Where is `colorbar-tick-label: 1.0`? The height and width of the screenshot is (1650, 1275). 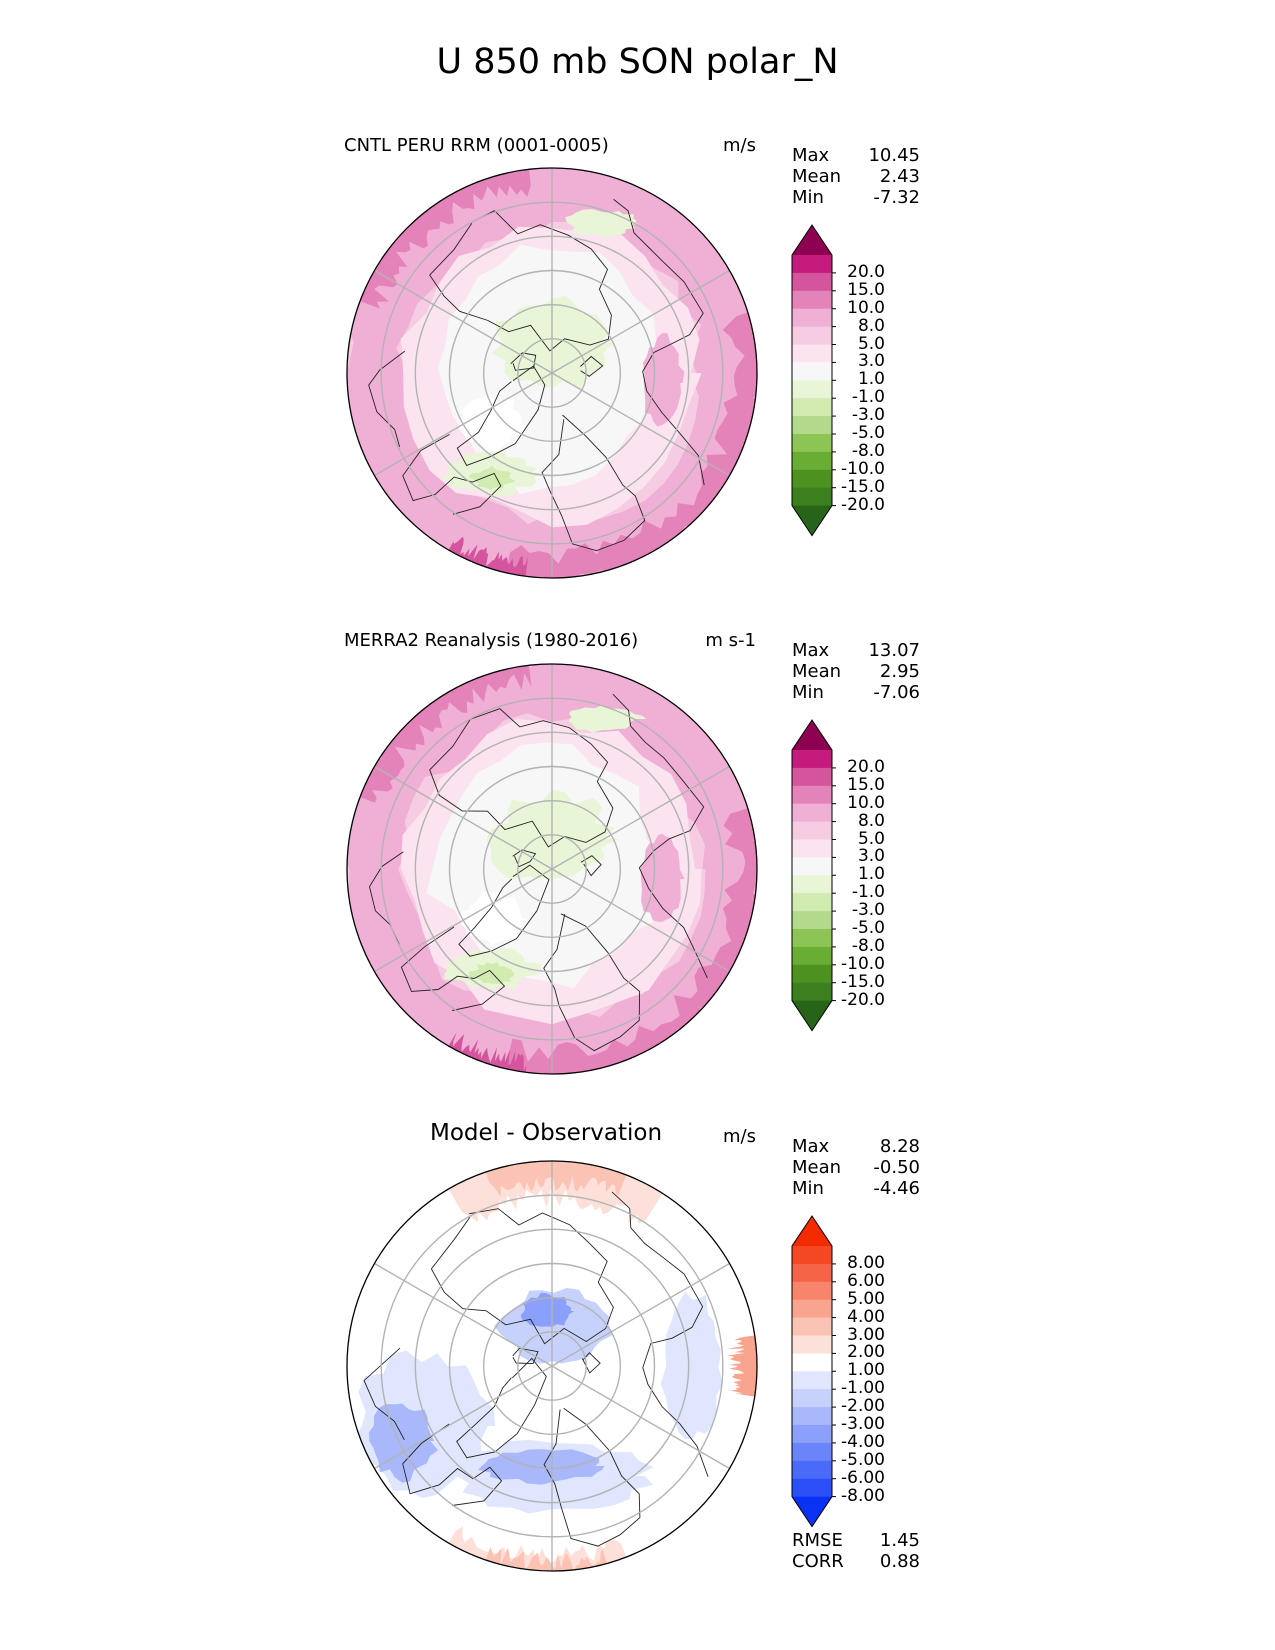 colorbar-tick-label: 1.0 is located at coordinates (871, 874).